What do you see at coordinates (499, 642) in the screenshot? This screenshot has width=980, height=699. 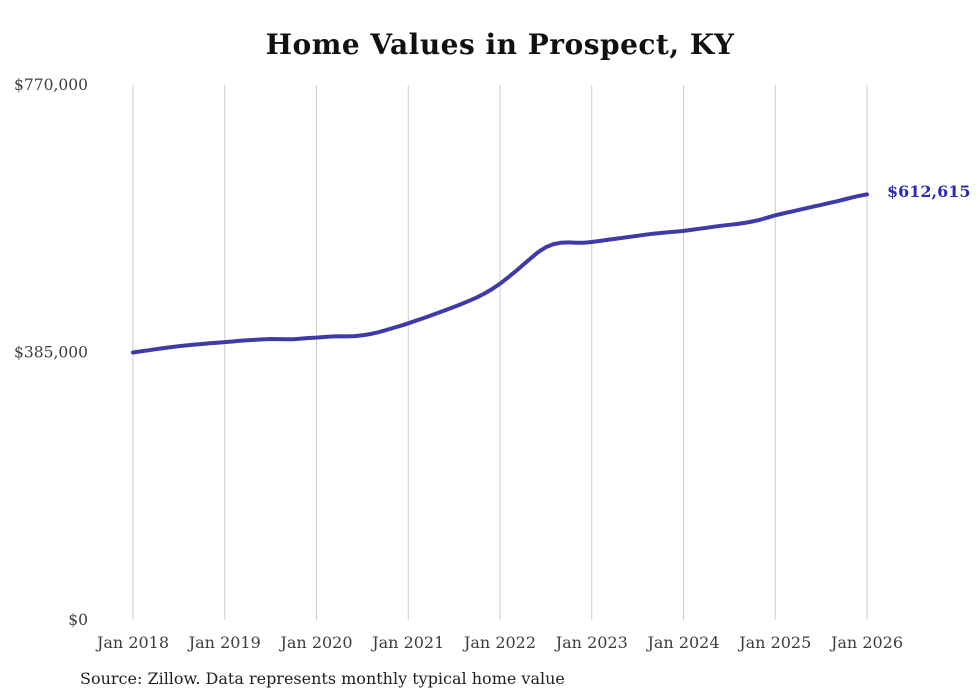 I see `x-tick-label: Jan 2022` at bounding box center [499, 642].